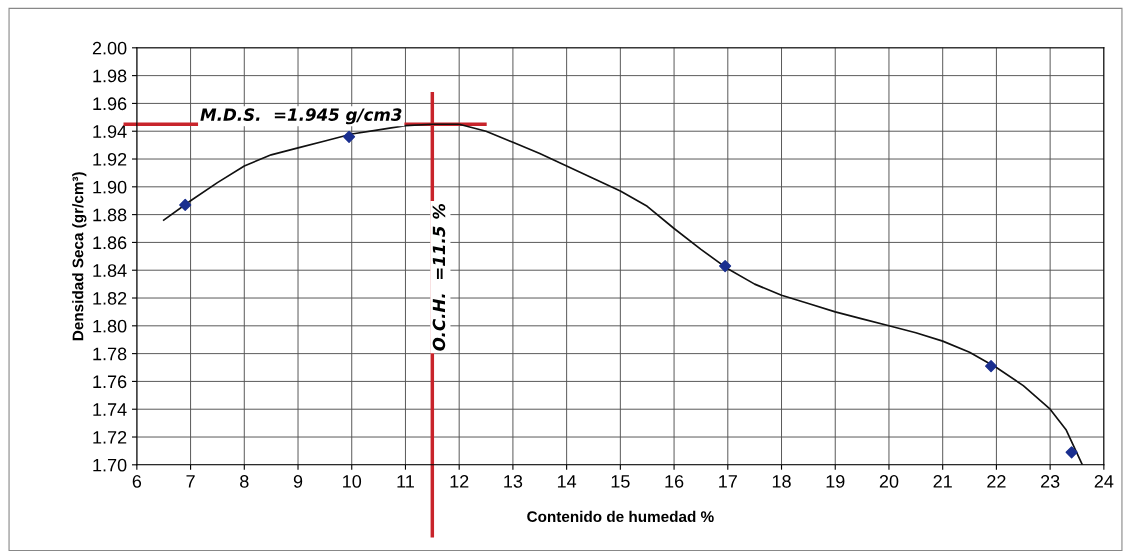 The height and width of the screenshot is (556, 1131). I want to click on x-tick-label: 19, so click(835, 481).